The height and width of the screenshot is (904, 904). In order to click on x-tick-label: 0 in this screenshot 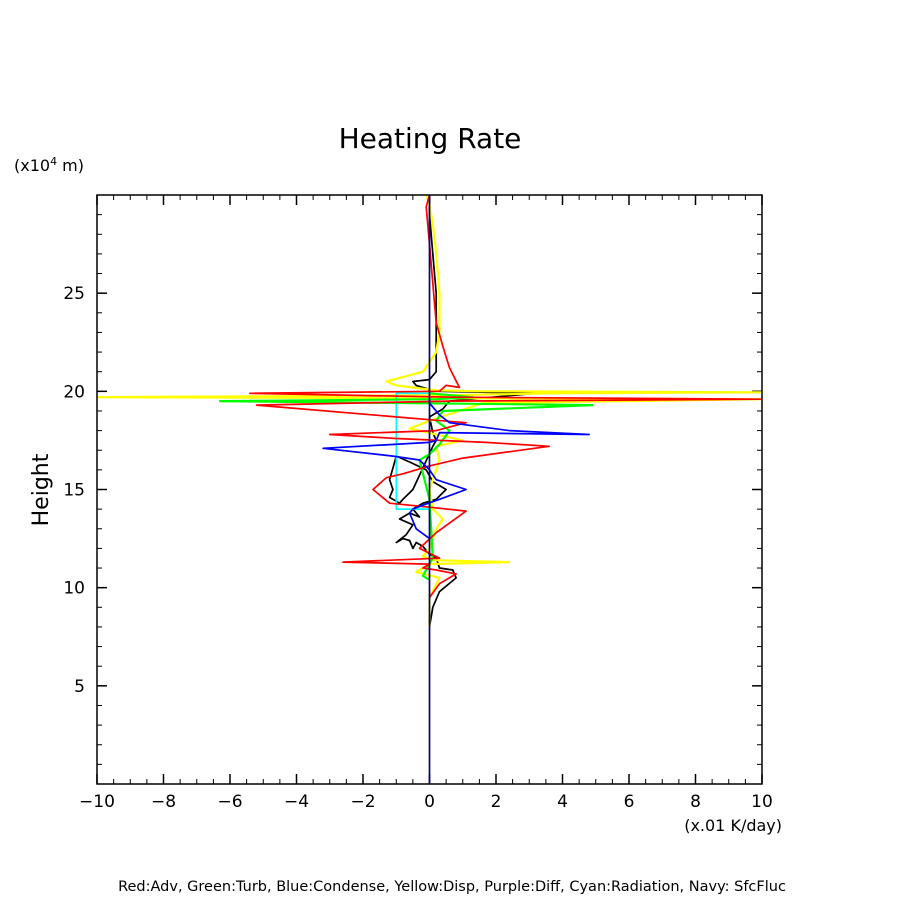, I will do `click(429, 802)`.